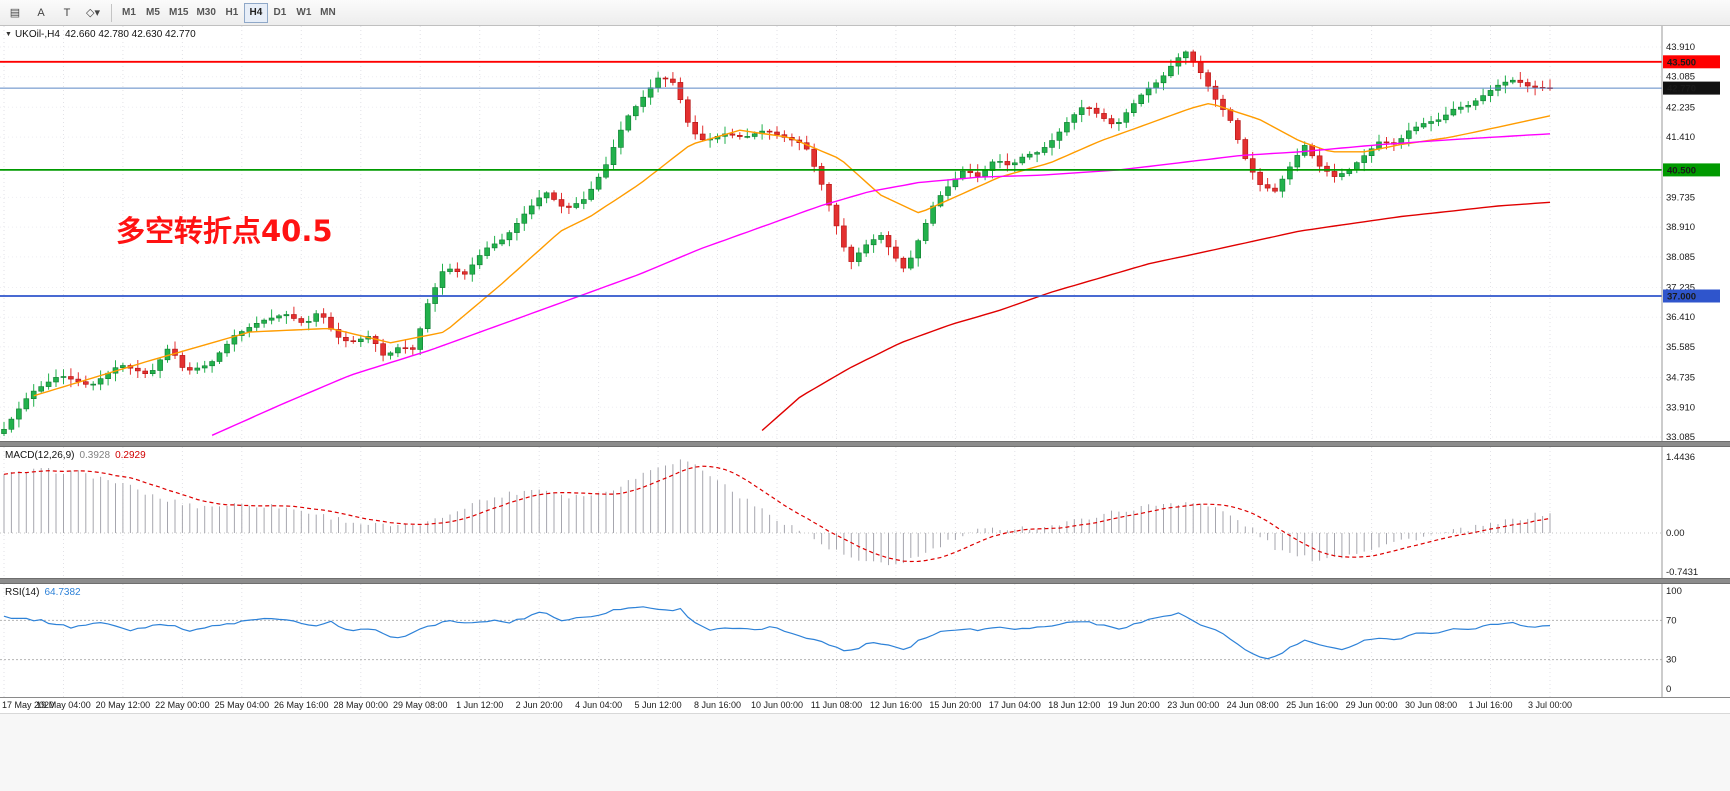  What do you see at coordinates (280, 13) in the screenshot?
I see `timeframe-button-d1: D1` at bounding box center [280, 13].